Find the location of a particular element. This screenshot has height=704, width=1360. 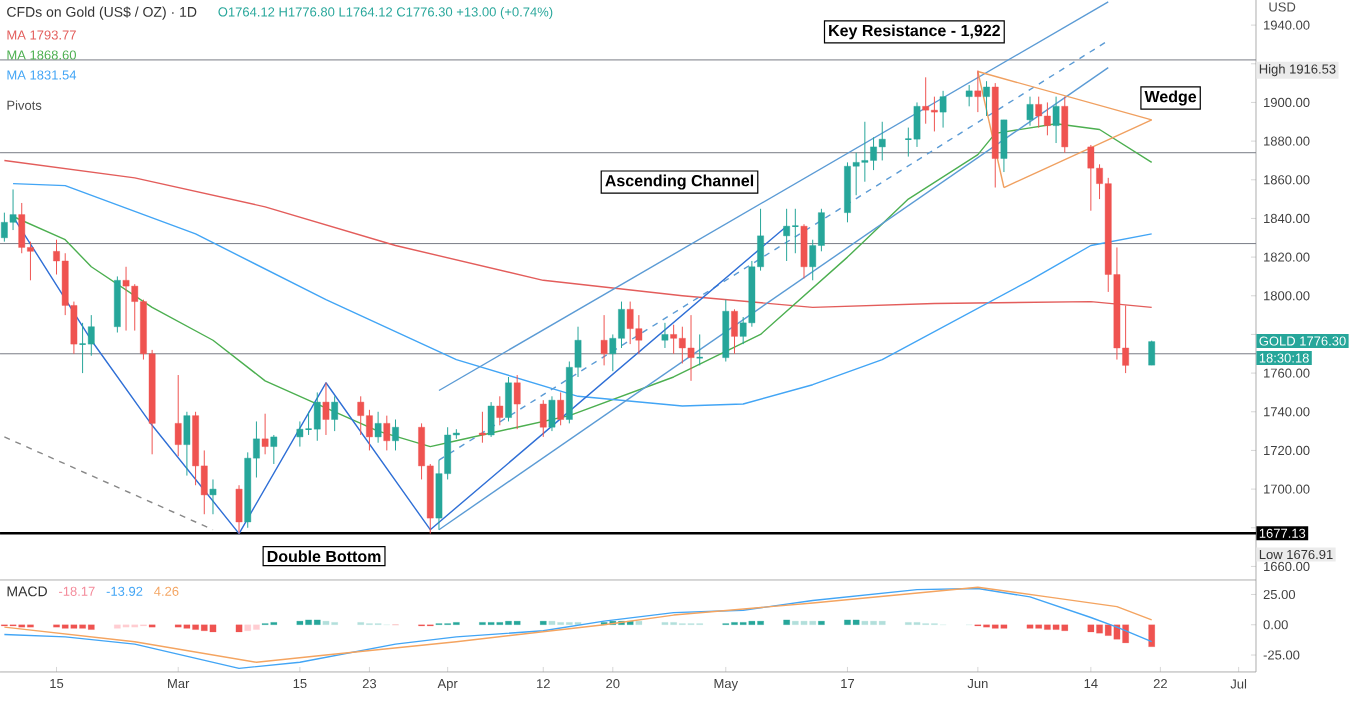

annotation: Key Resistance - 1,922 is located at coordinates (914, 32).